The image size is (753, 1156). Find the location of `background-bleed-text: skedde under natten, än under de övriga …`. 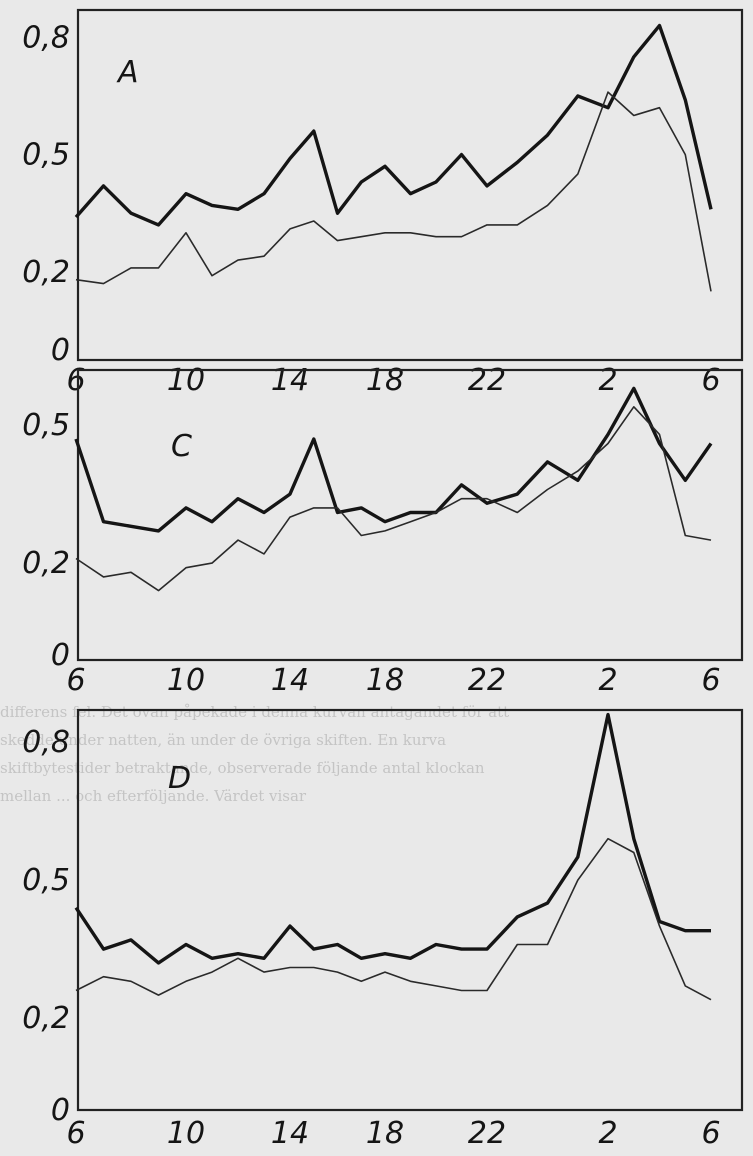

background-bleed-text: skedde under natten, än under de övriga … is located at coordinates (223, 740).